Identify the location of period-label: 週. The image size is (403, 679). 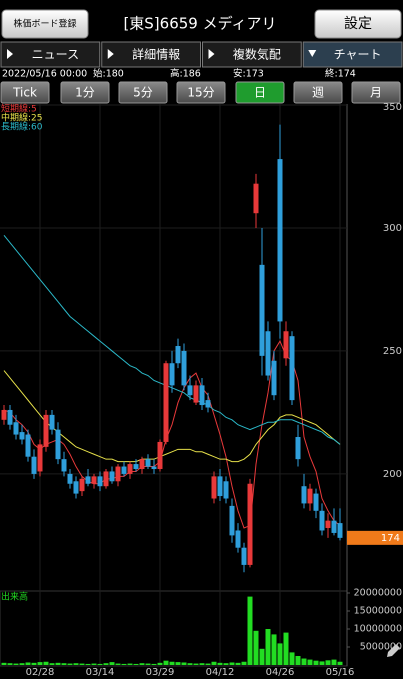
(318, 93).